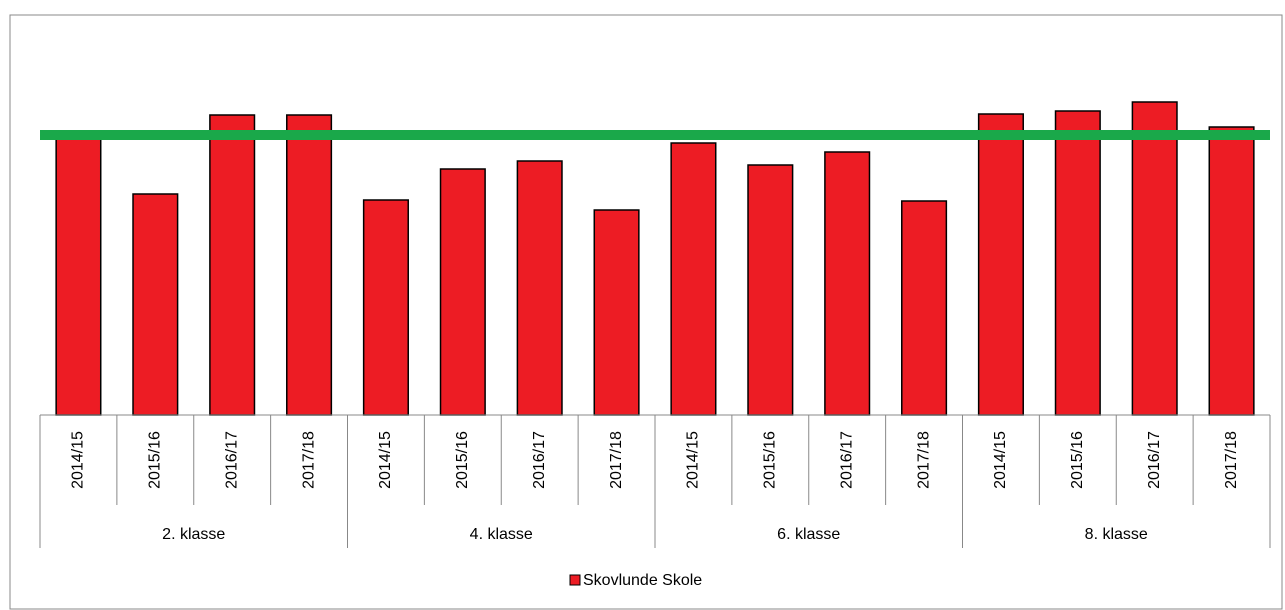 This screenshot has height=610, width=1285. Describe the element at coordinates (1116, 534) in the screenshot. I see `group-label: 8. klasse` at that location.